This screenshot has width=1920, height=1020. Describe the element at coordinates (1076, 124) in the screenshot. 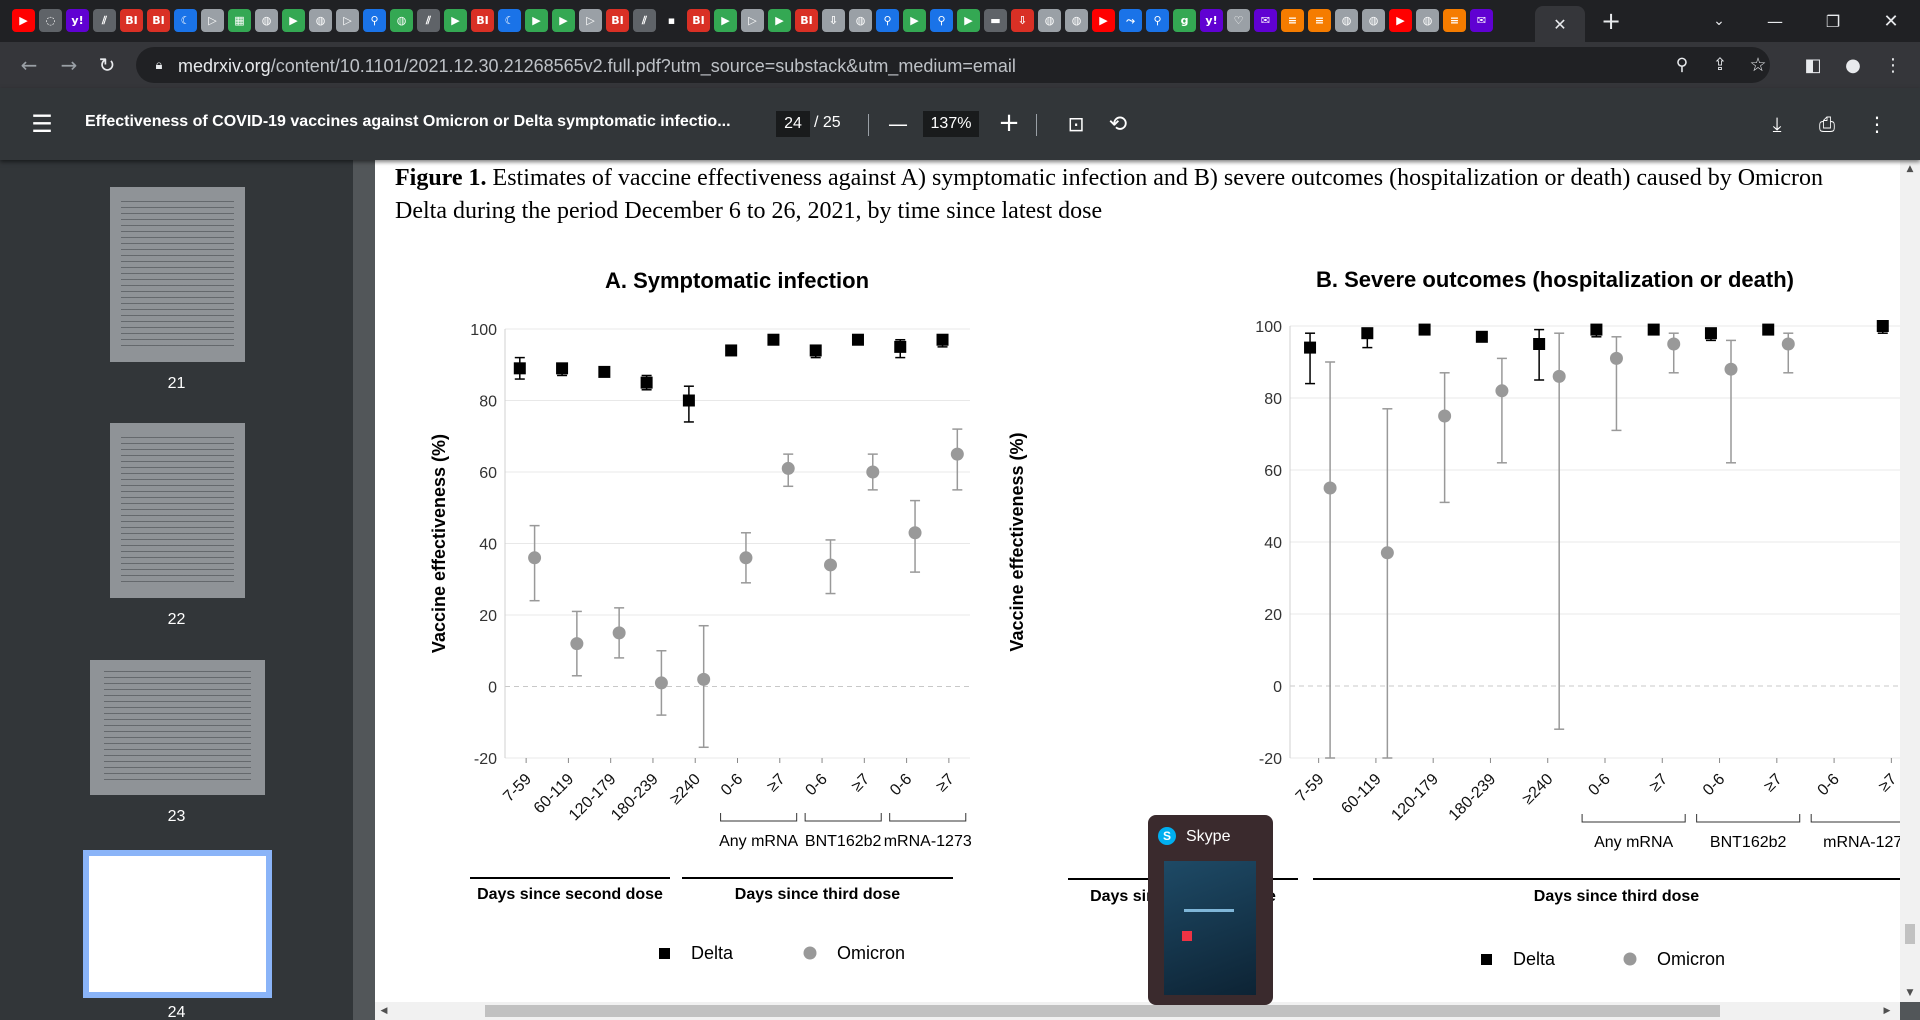

I see `fit-page-icon: ⊡` at that location.